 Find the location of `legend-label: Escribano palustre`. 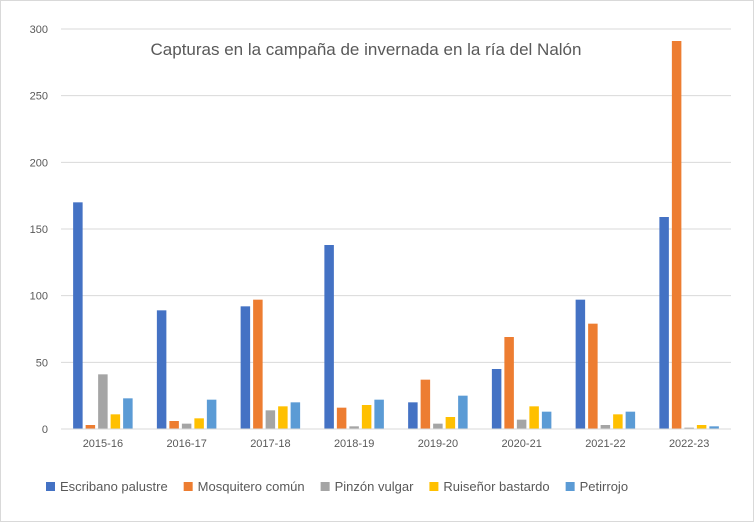

legend-label: Escribano palustre is located at coordinates (114, 486).